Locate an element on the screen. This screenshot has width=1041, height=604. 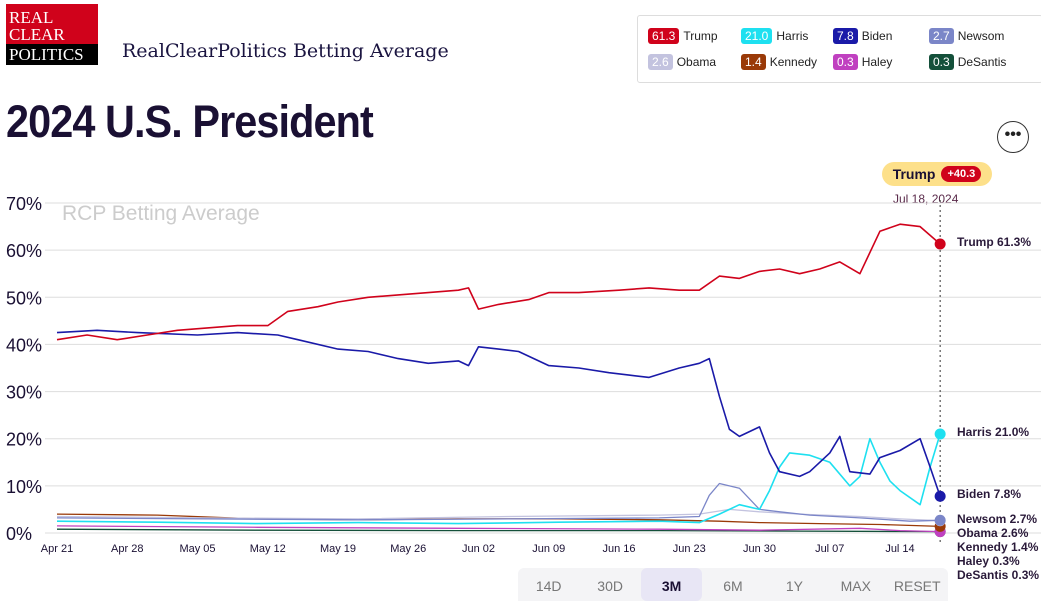
end-label-desantis: DeSantis 0.3% is located at coordinates (998, 575).